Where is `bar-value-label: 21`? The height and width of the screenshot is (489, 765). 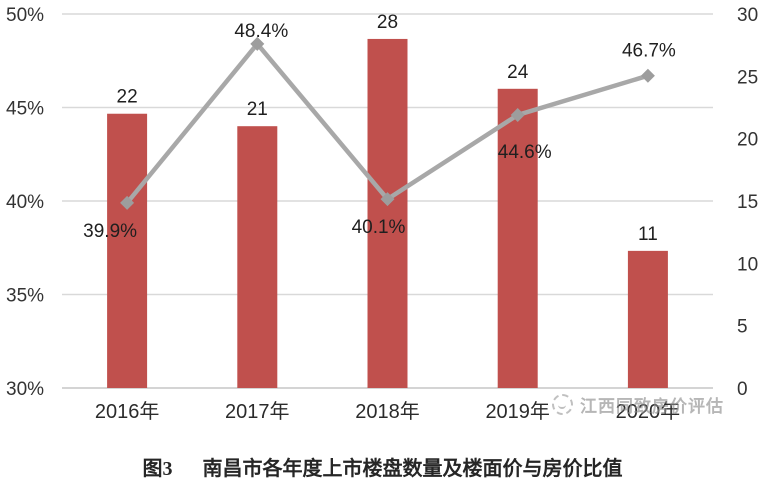 bar-value-label: 21 is located at coordinates (257, 109).